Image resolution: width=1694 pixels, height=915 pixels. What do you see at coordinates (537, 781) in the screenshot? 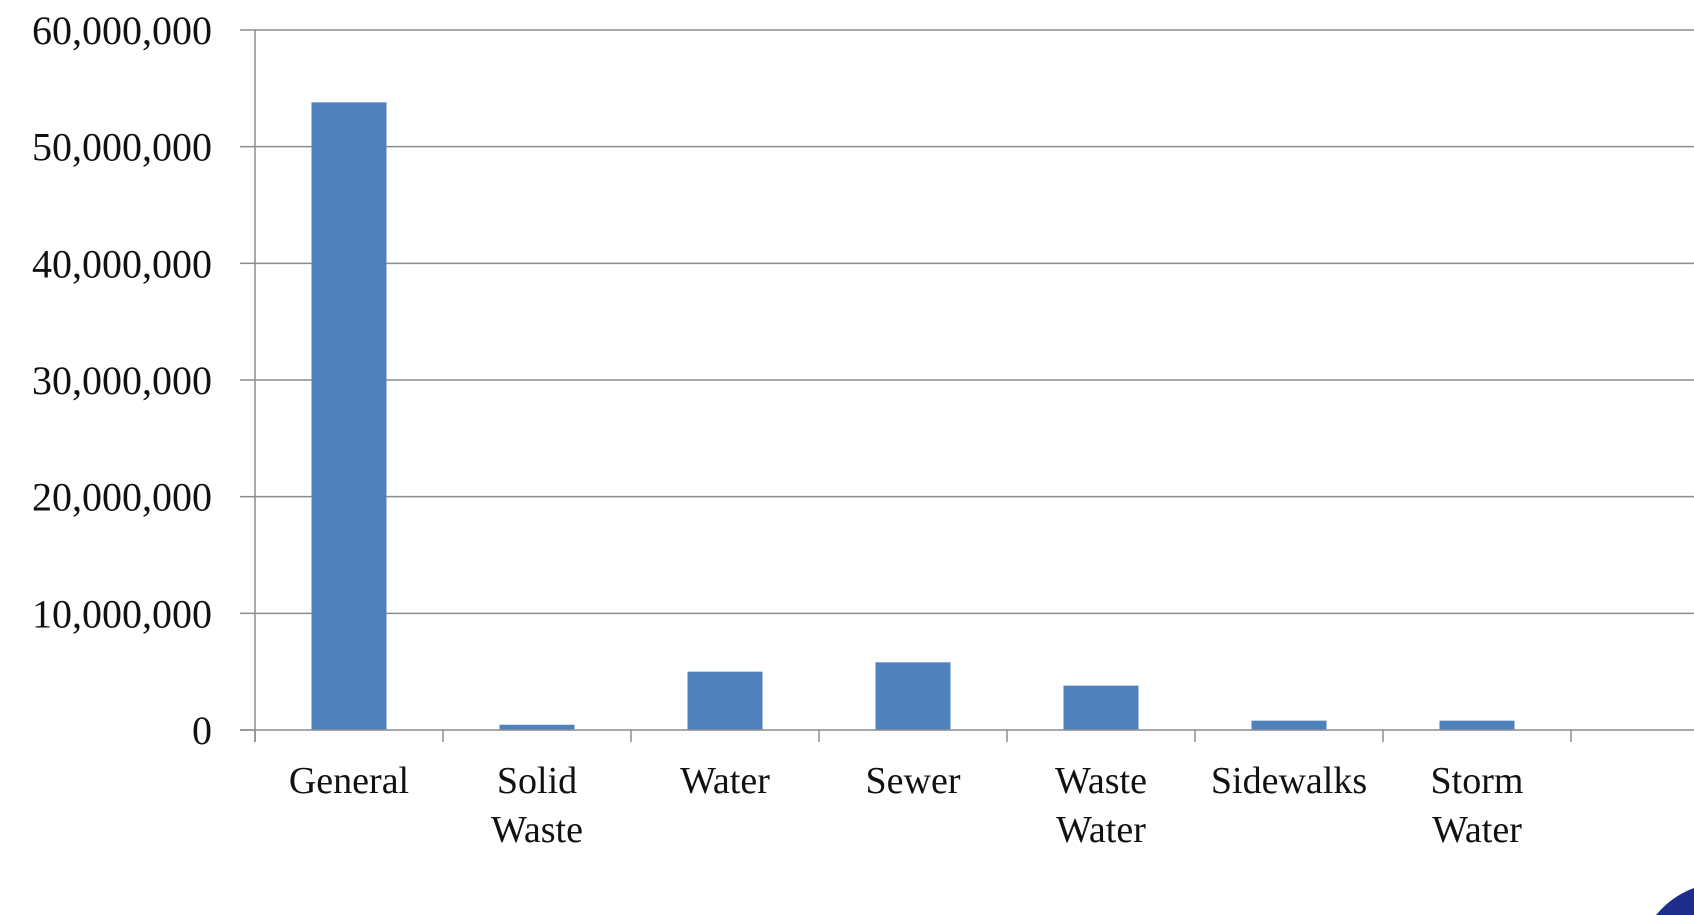
I see `x-category-label: Solid` at bounding box center [537, 781].